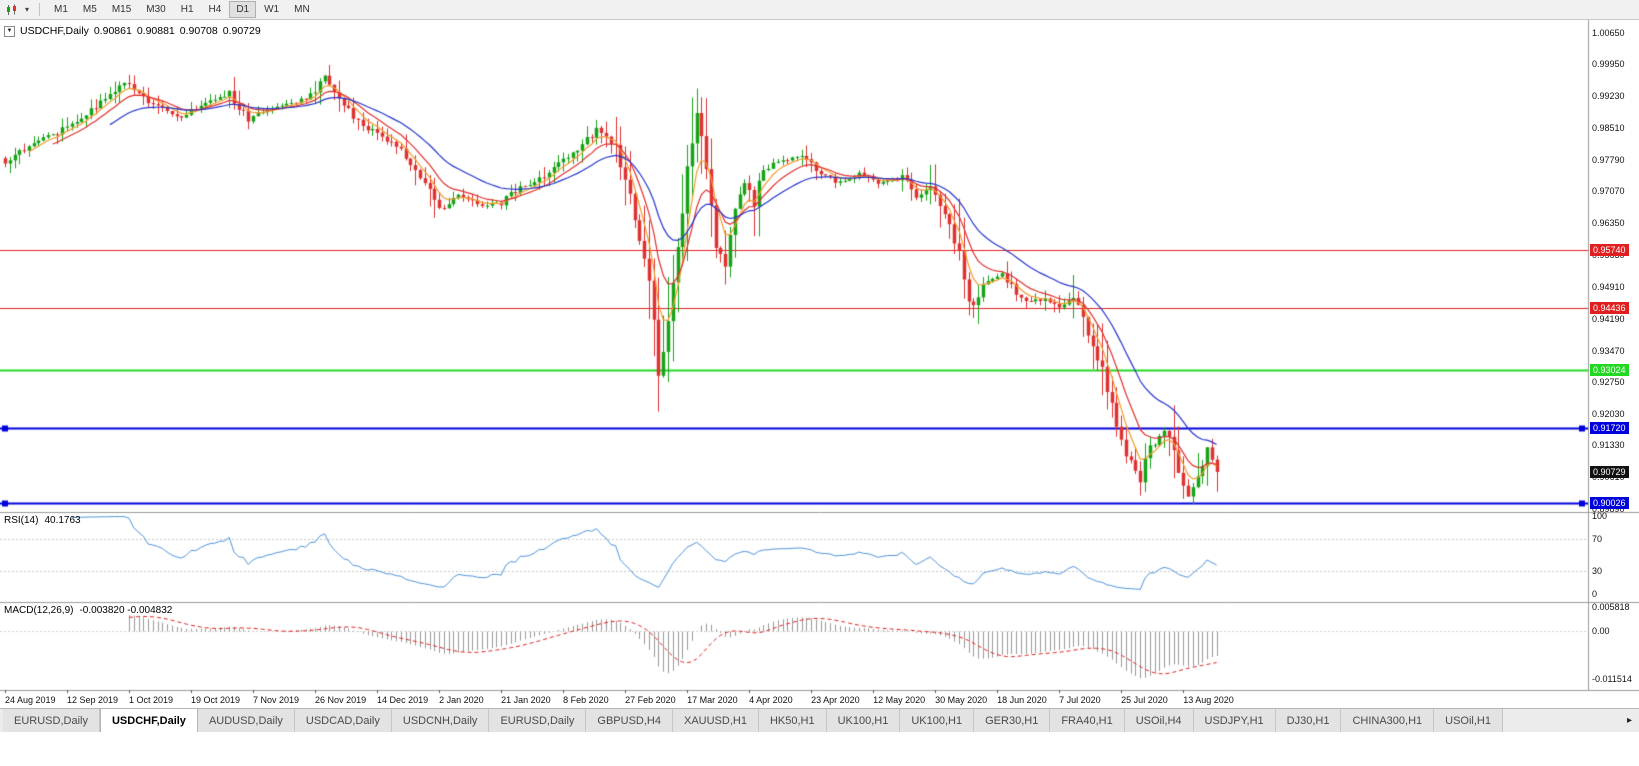 Image resolution: width=1639 pixels, height=766 pixels. I want to click on x-axis-date: 13 Aug 2020, so click(1208, 700).